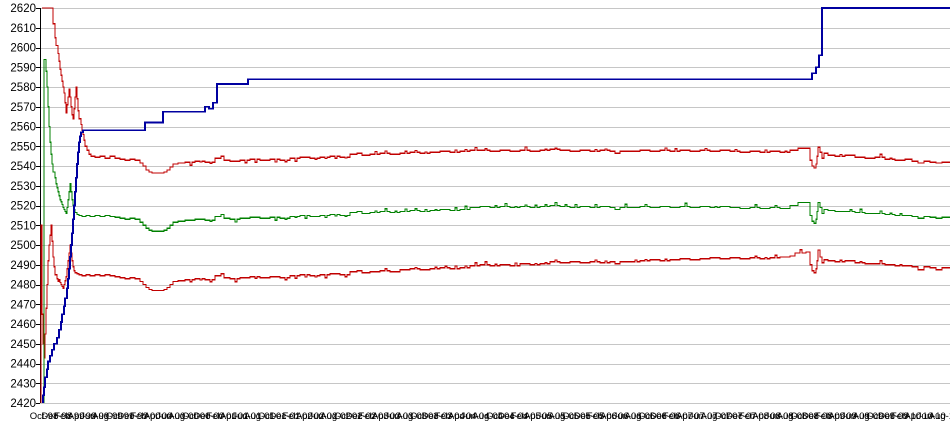 This screenshot has height=435, width=950. What do you see at coordinates (44, 416) in the screenshot?
I see `x-tick-label: Oct-98` at bounding box center [44, 416].